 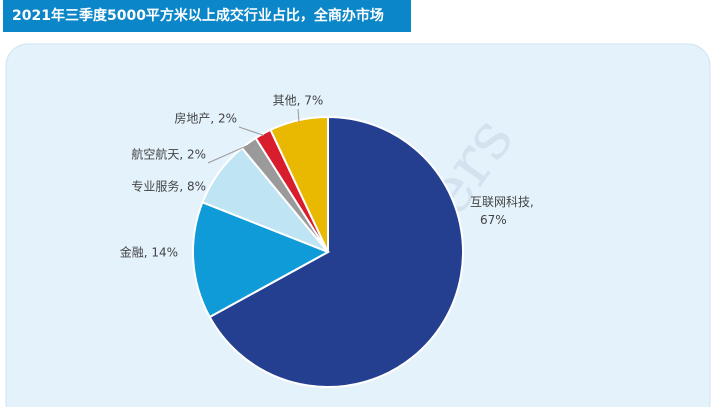 I want to click on data-label: 专业服务, 8%, so click(x=168, y=186).